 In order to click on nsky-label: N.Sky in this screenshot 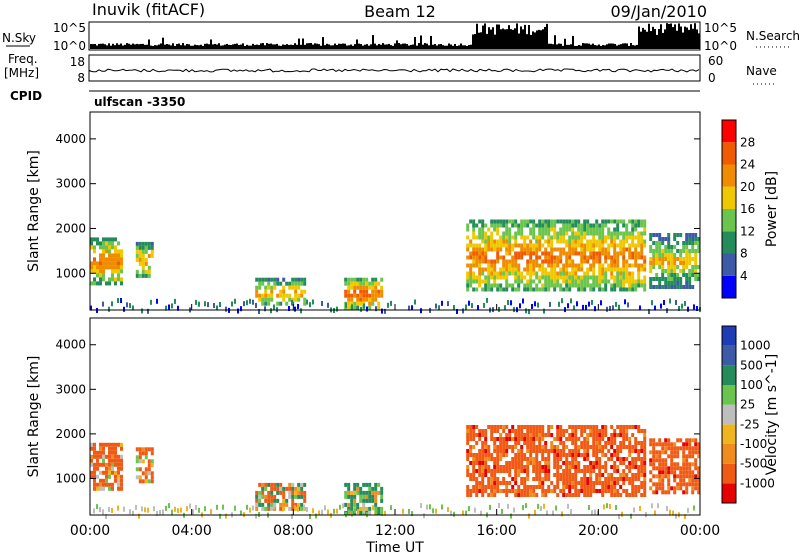, I will do `click(19, 38)`.